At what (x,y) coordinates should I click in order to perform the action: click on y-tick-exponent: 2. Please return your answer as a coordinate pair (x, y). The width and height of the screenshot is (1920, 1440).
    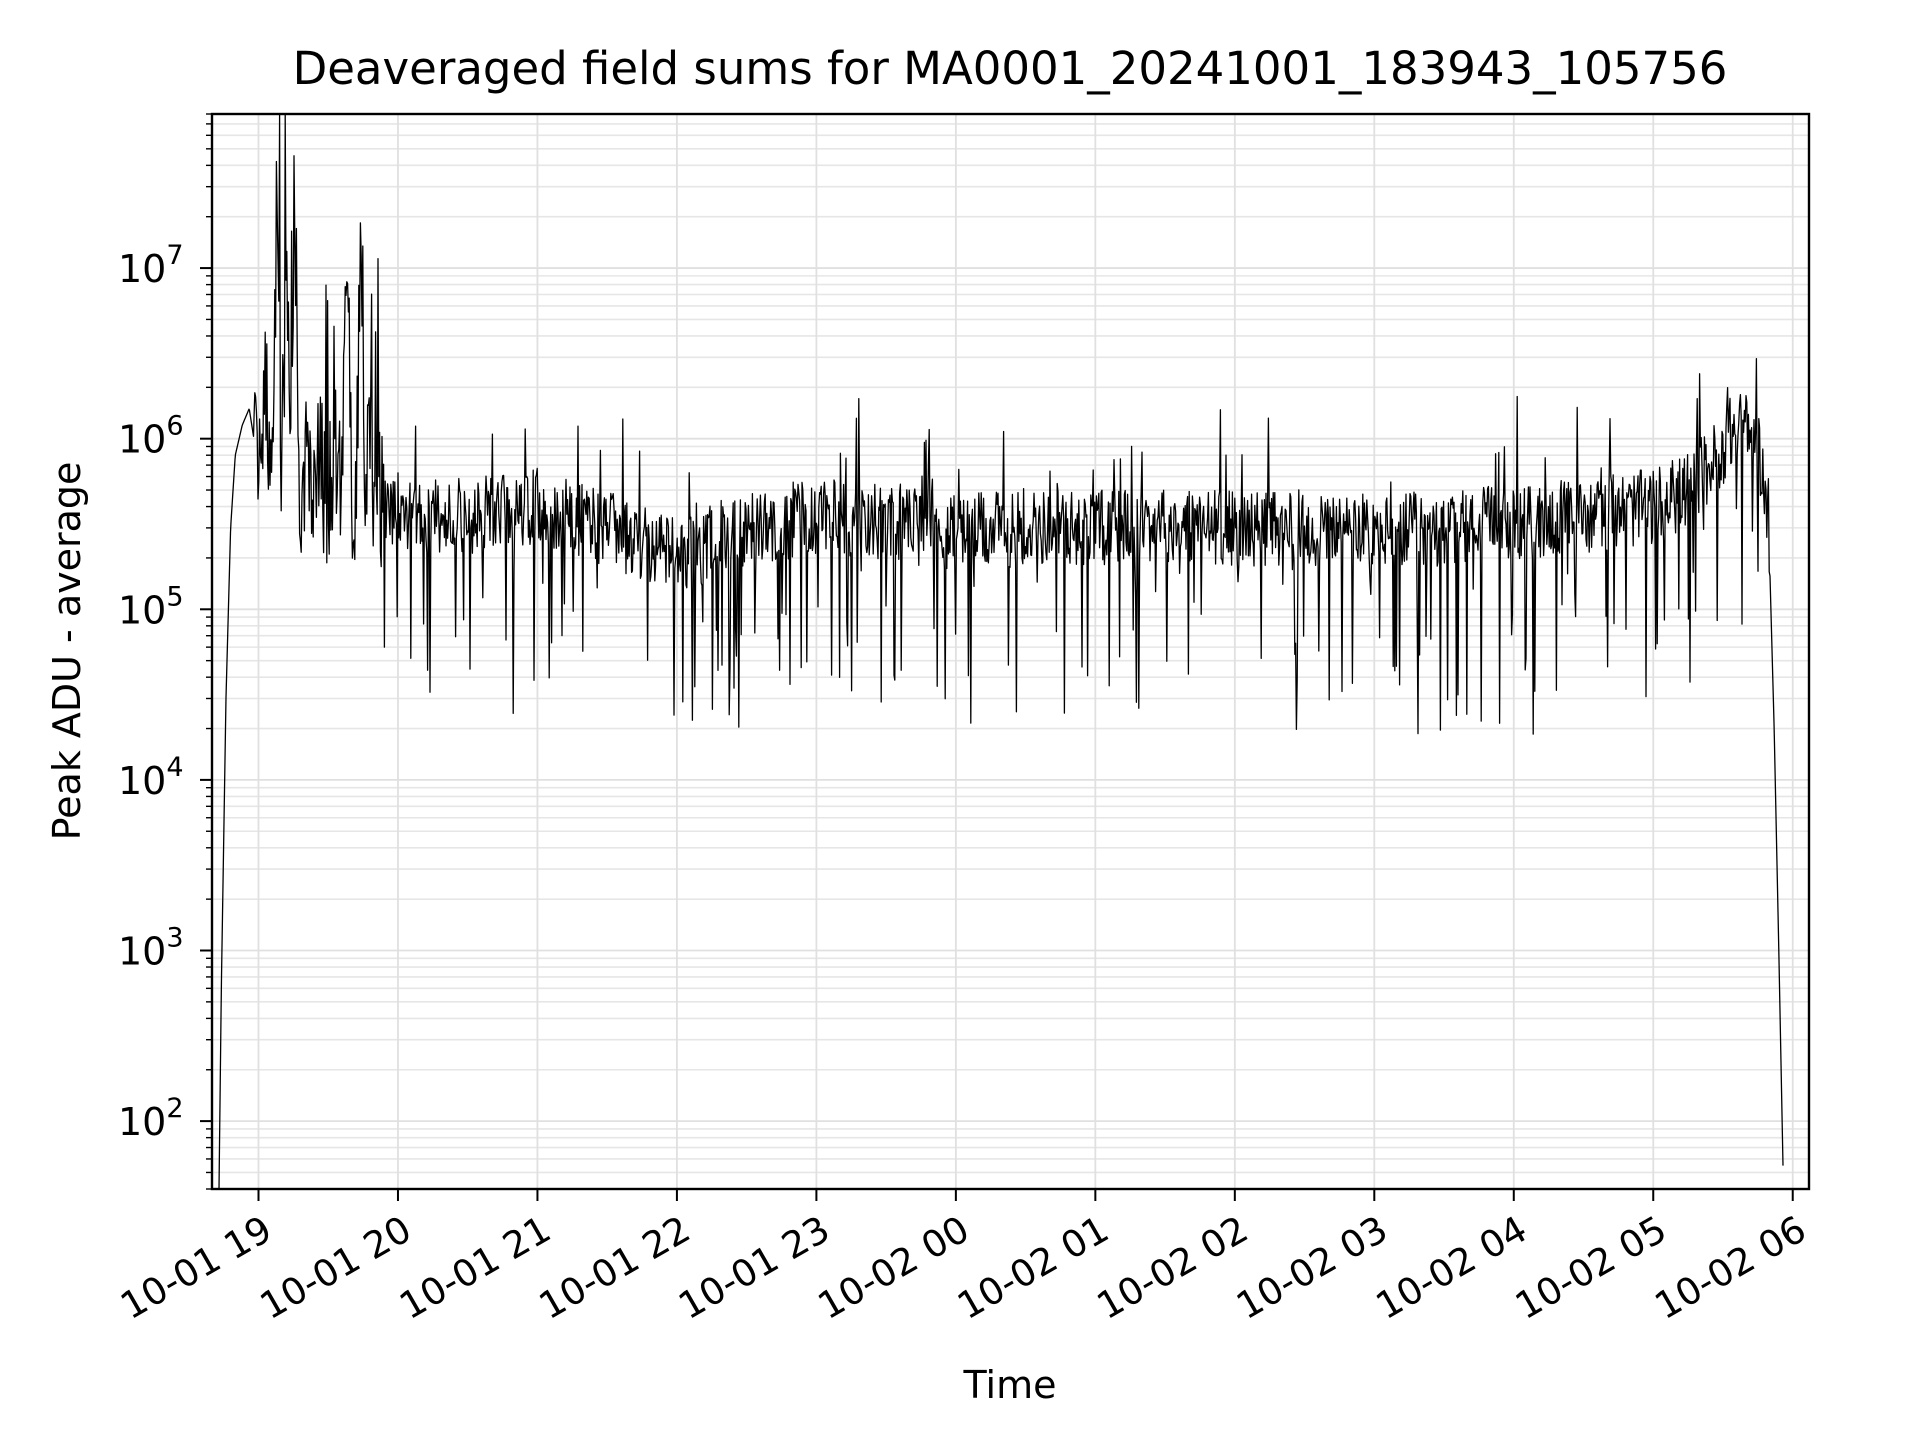
    Looking at the image, I should click on (174, 1108).